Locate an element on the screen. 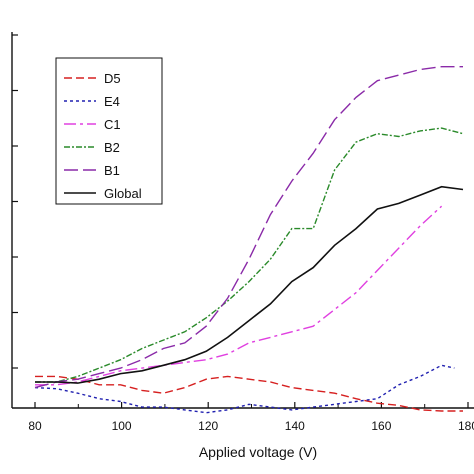 This screenshot has width=474, height=474. legend-label-b1: B1 is located at coordinates (112, 170).